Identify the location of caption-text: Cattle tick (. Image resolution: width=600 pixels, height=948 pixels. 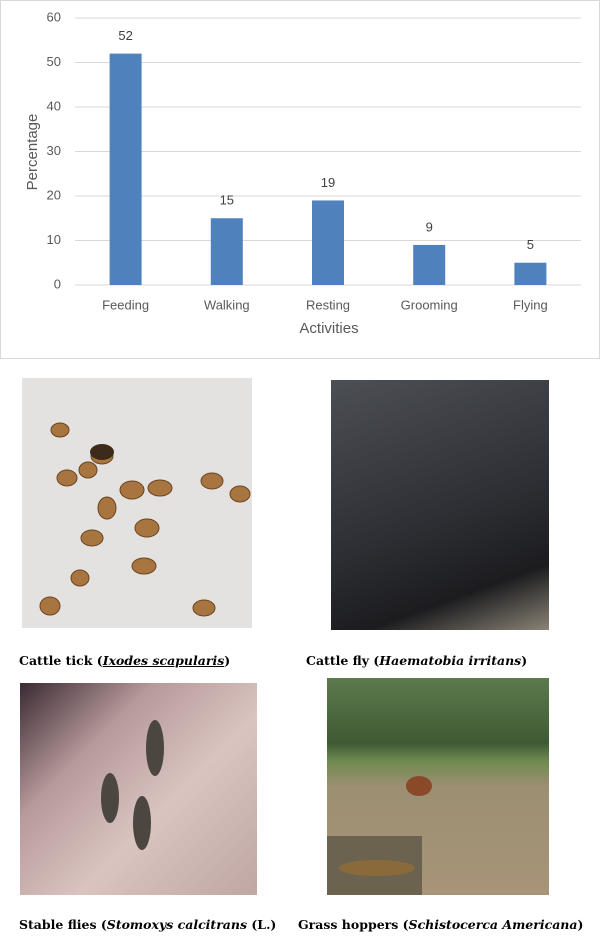
(61, 660).